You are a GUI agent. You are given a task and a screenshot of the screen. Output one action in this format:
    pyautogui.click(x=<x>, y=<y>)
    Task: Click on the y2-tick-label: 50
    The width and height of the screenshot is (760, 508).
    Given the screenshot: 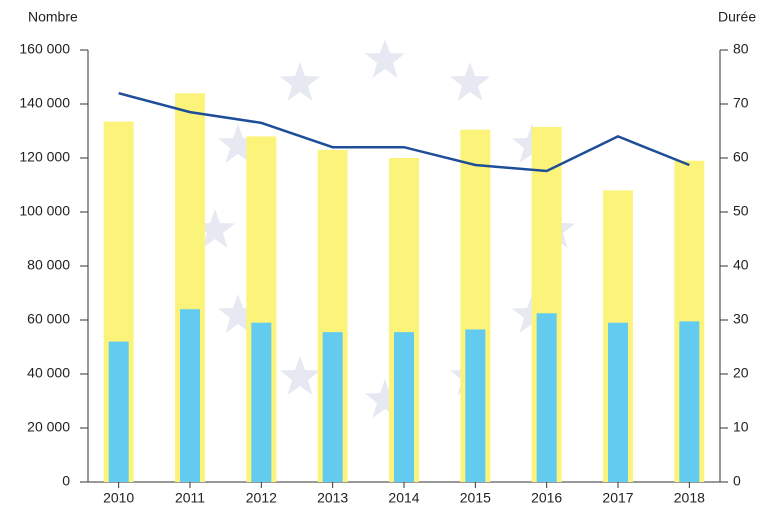 What is the action you would take?
    pyautogui.click(x=741, y=211)
    